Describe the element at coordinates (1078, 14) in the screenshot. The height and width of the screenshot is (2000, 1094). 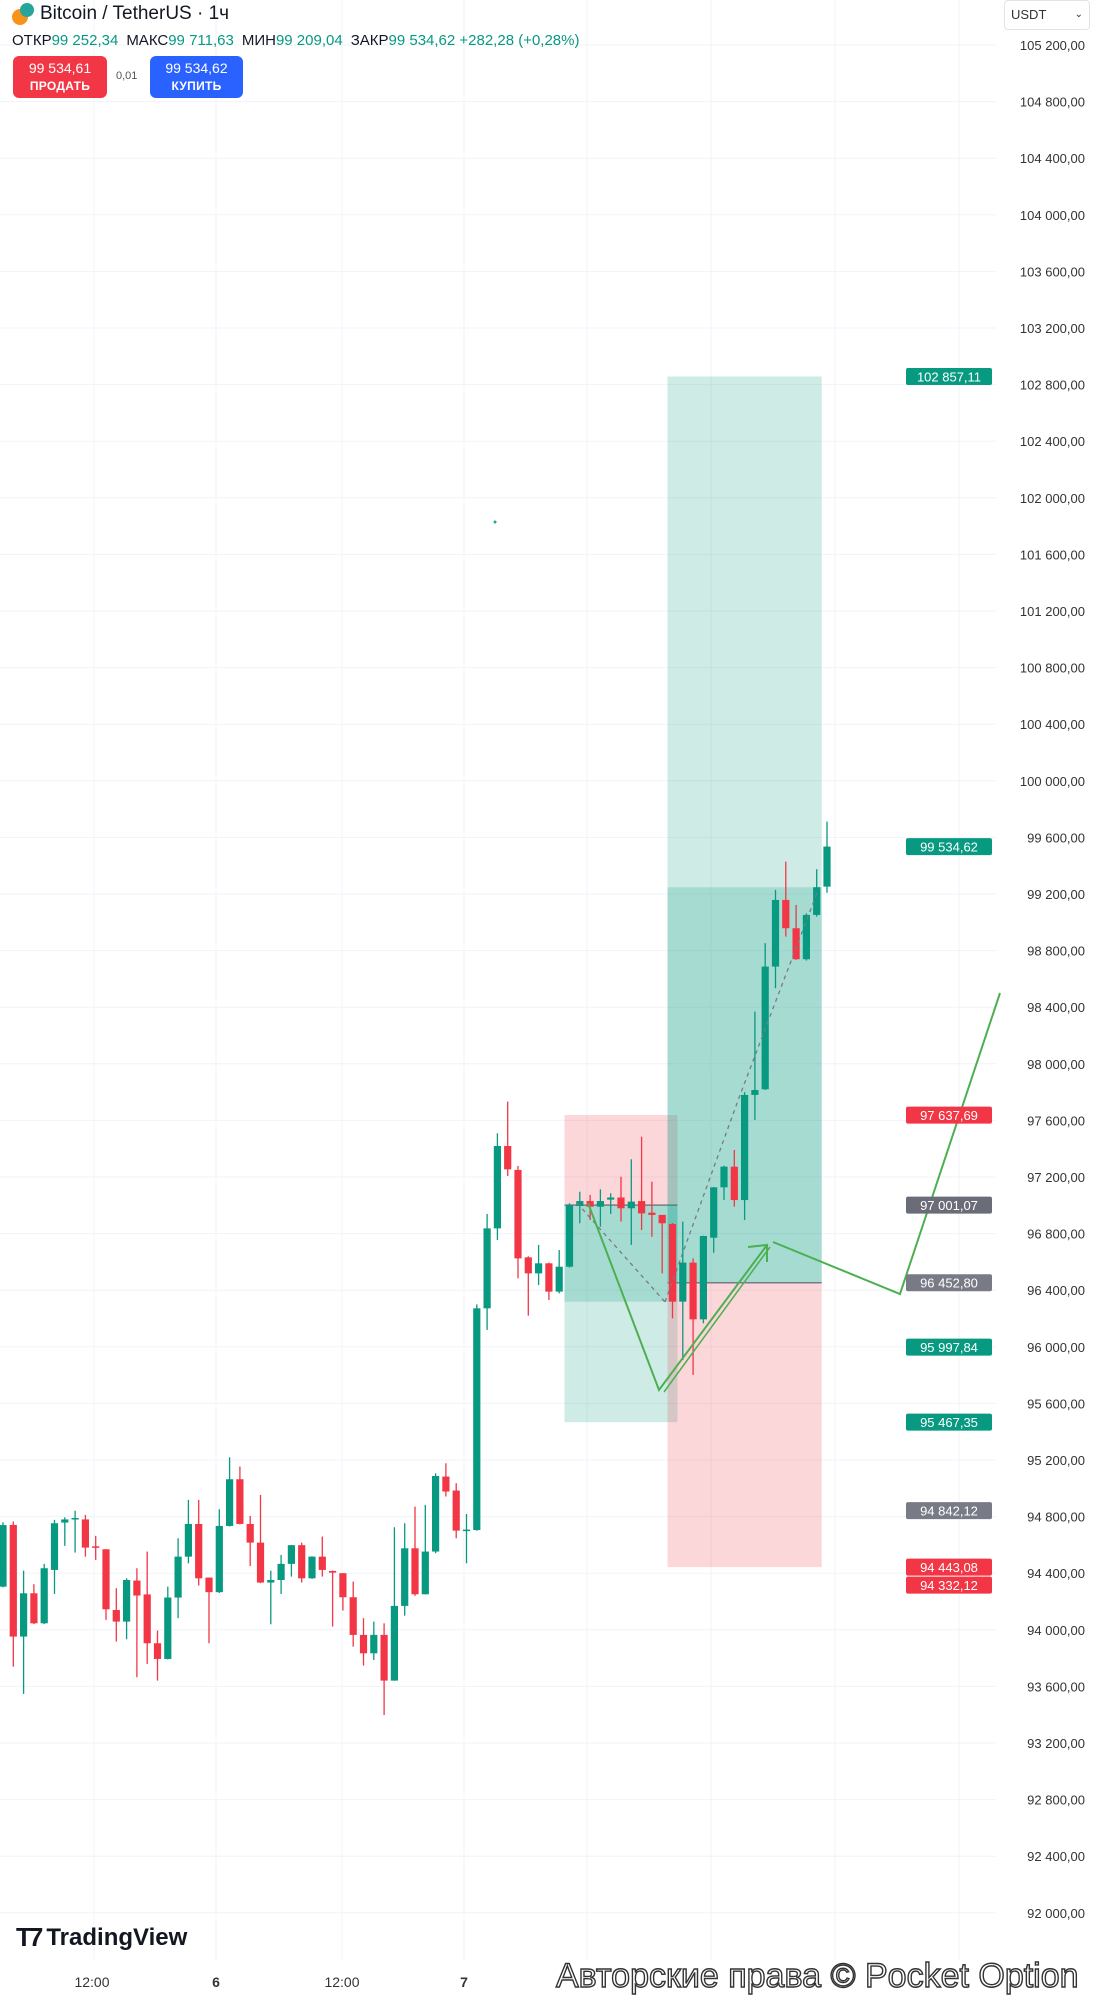
I see `chevron-down-icon: ⌄` at that location.